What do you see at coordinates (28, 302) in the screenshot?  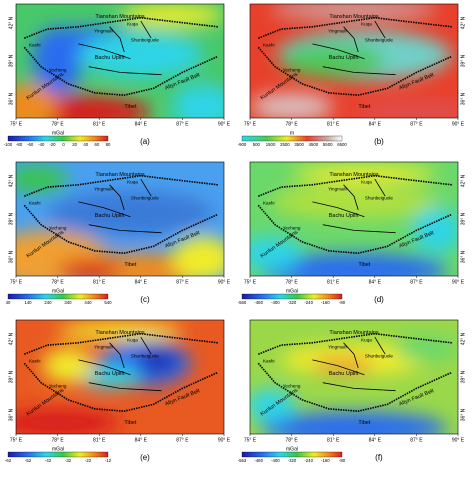 I see `colorbar-tick-label: 140` at bounding box center [28, 302].